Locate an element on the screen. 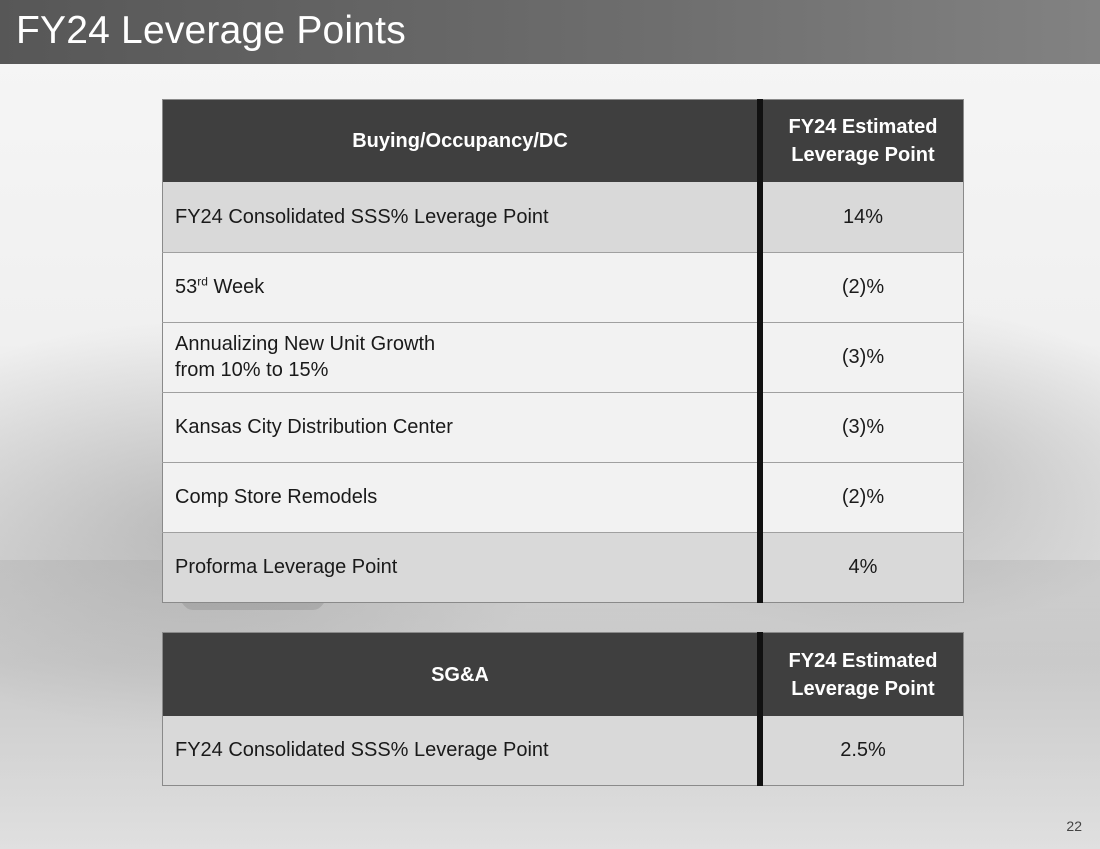  page-number: 22 is located at coordinates (1074, 826).